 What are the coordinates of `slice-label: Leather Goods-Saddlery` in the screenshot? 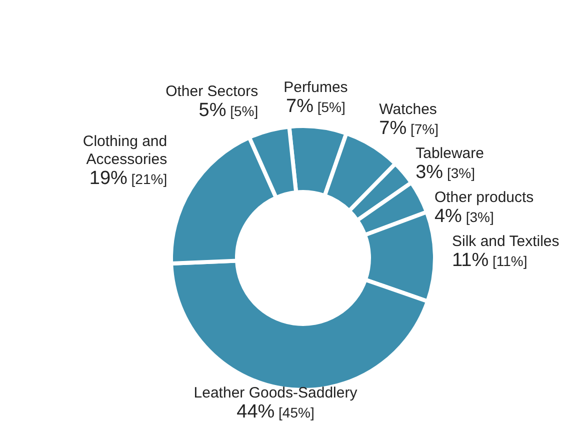 It's located at (276, 393).